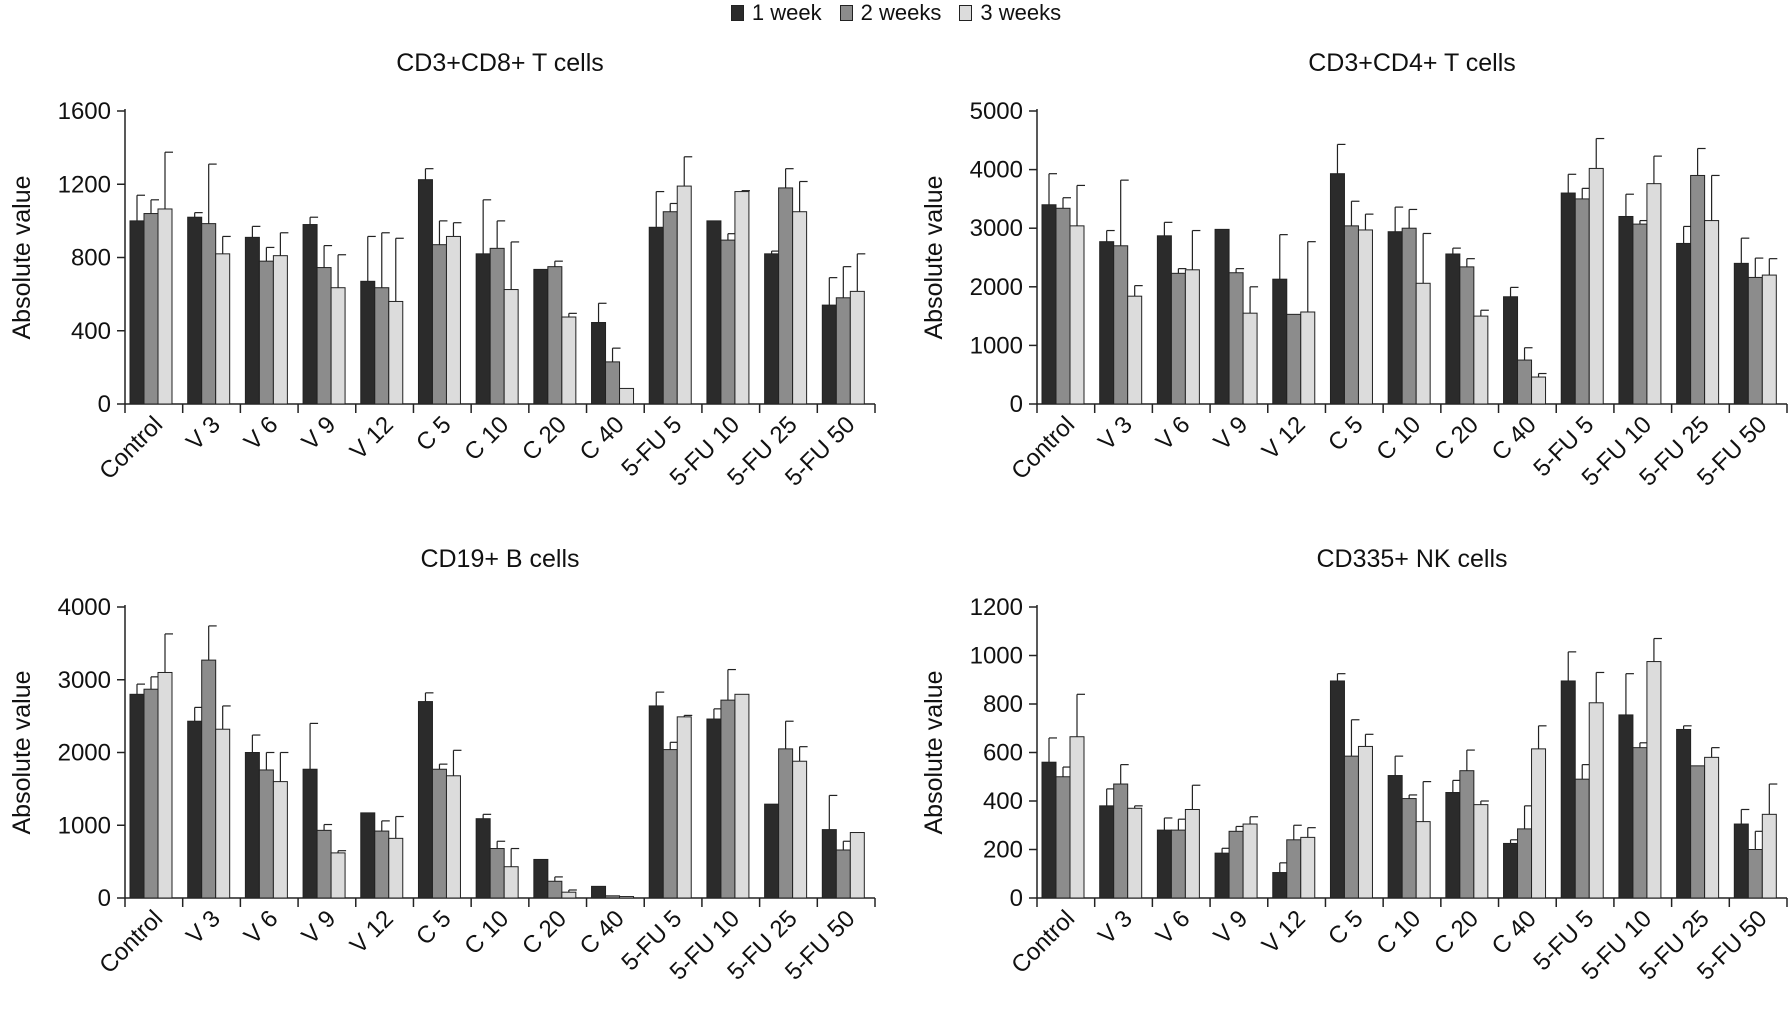 The image size is (1792, 1016). I want to click on legend-item-2-weeks: 2 weeks, so click(890, 13).